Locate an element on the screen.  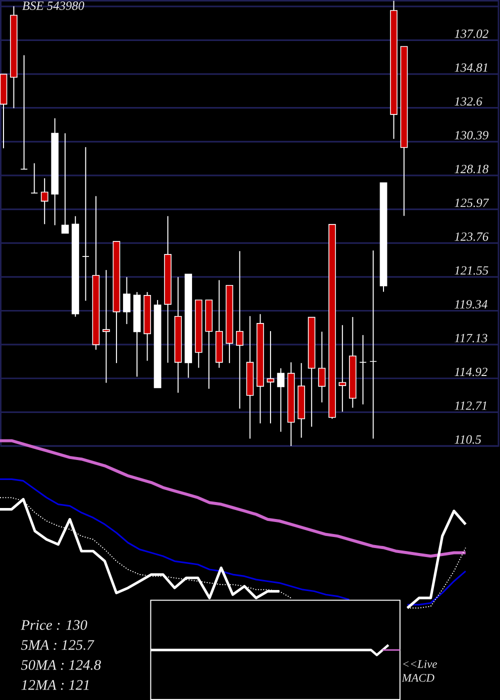
y-tick-label: 123.76 is located at coordinates (471, 236).